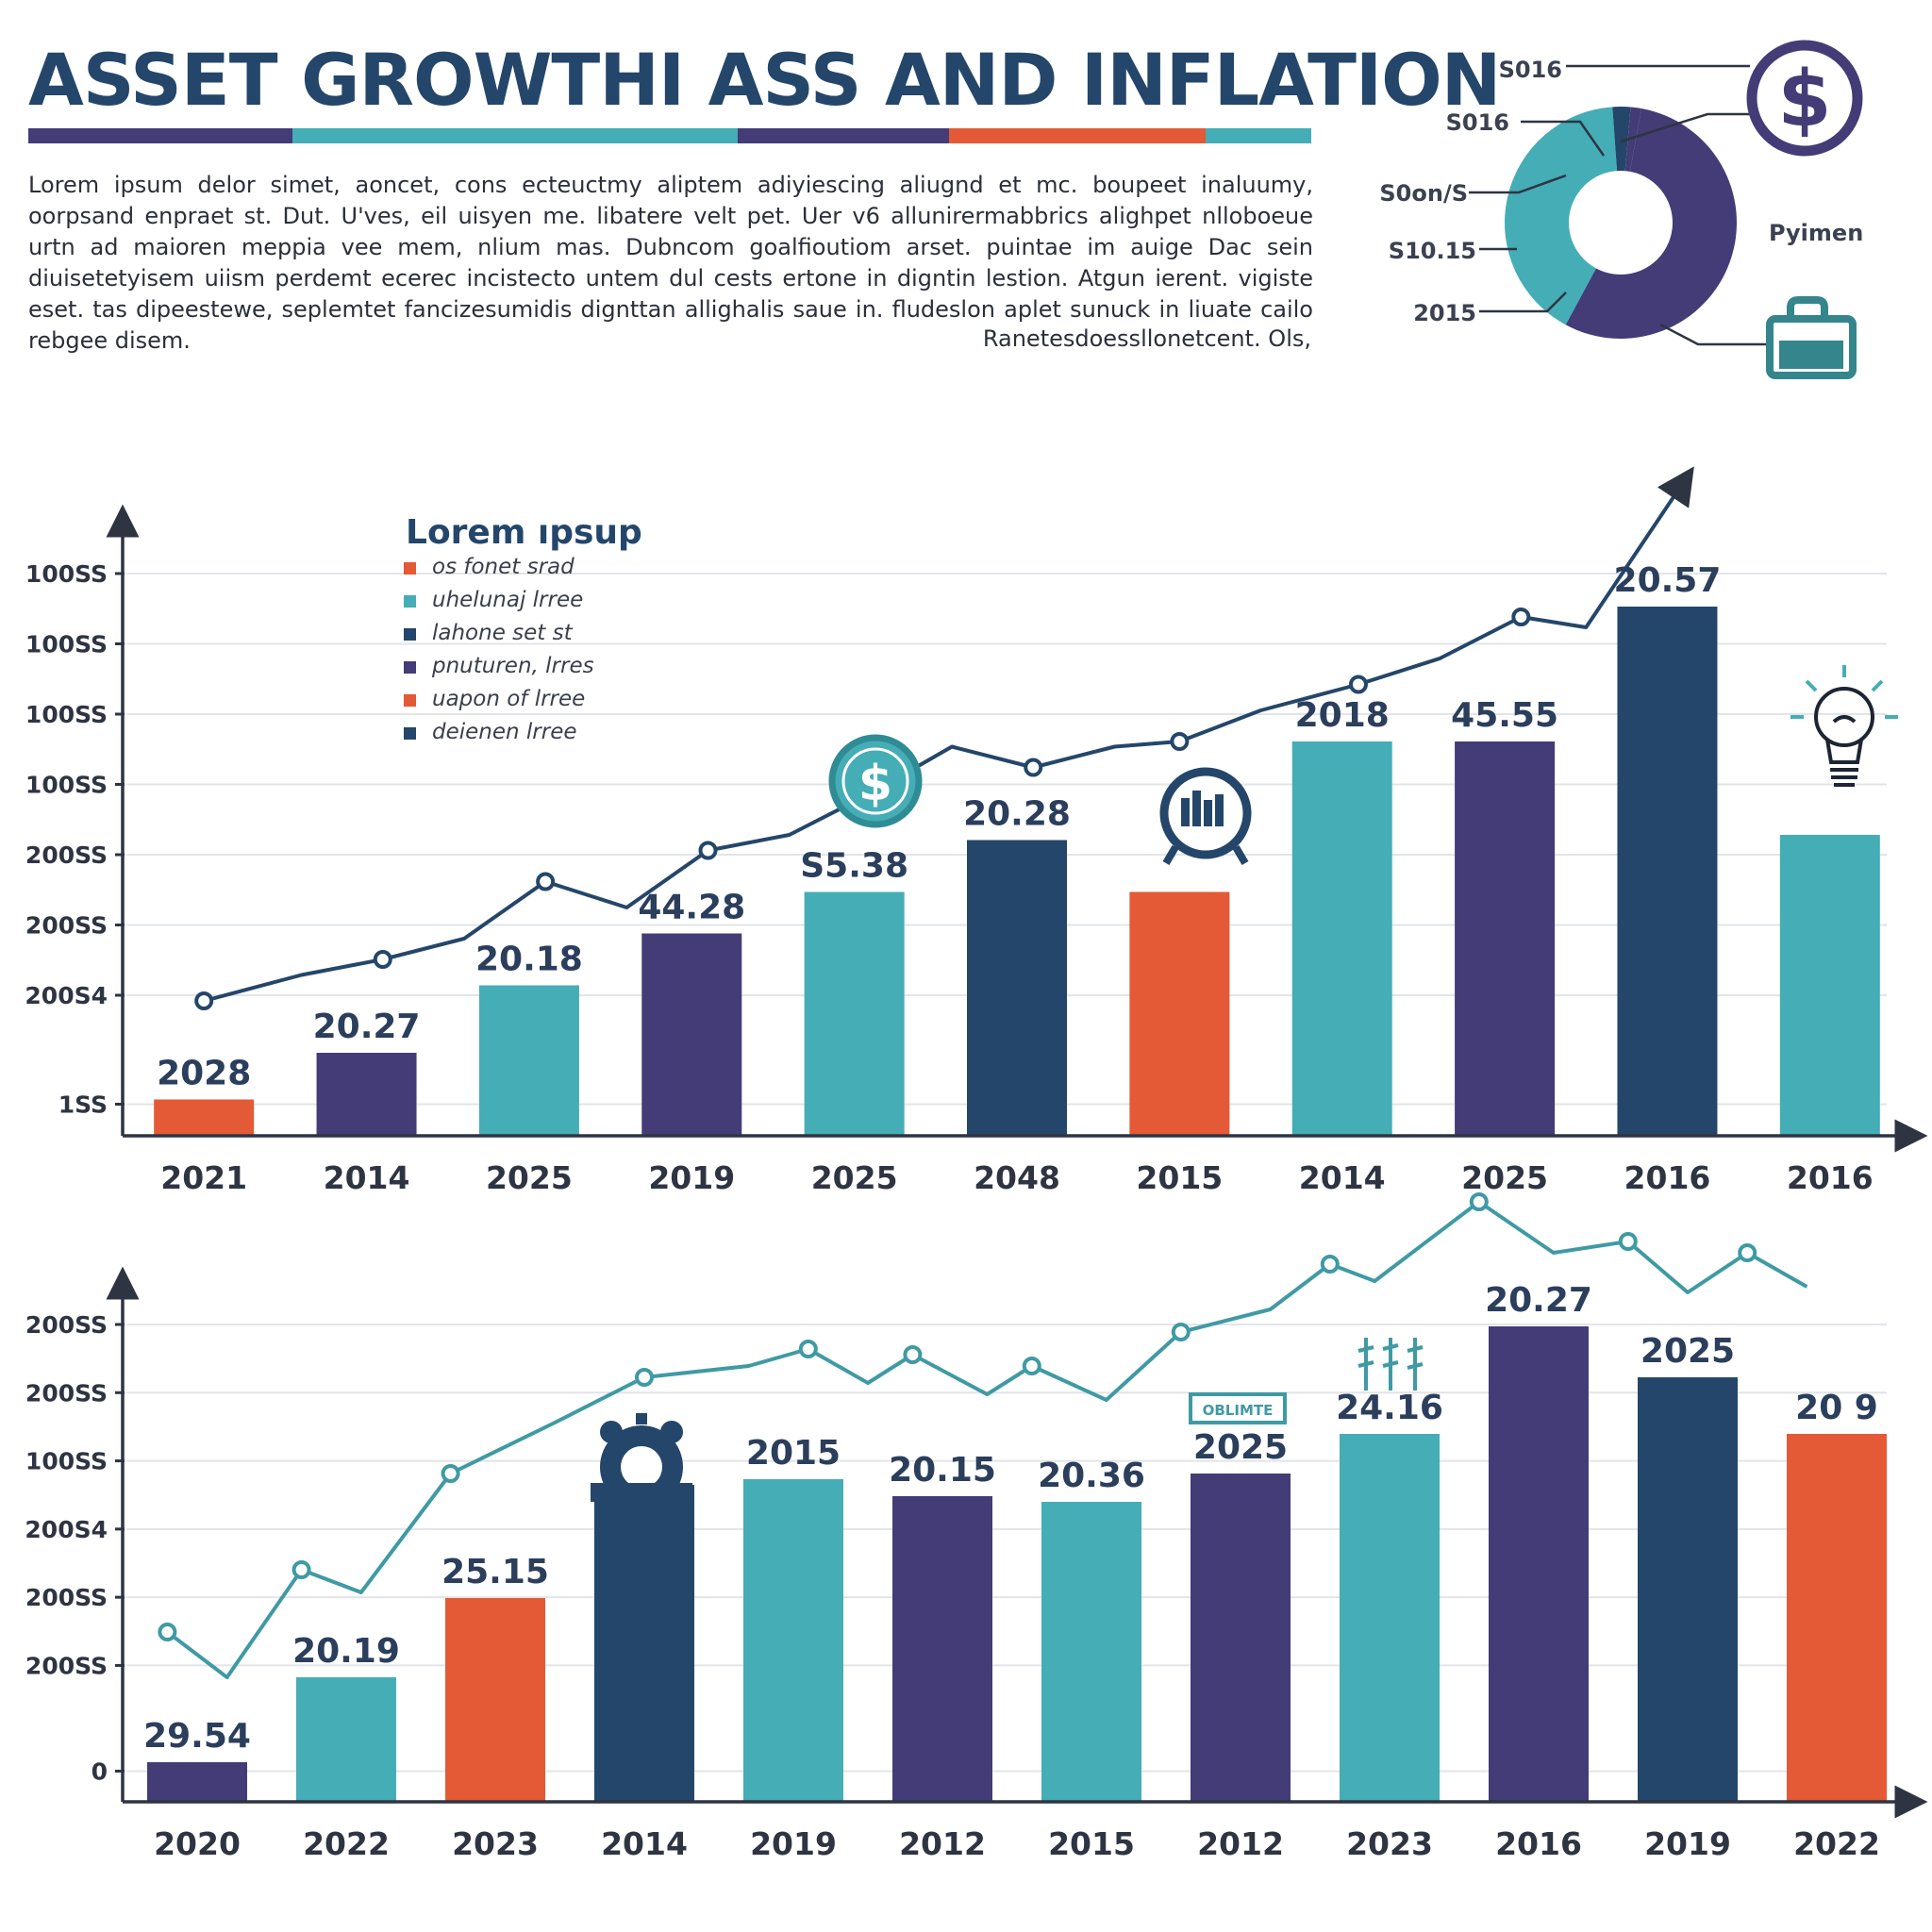 This screenshot has width=1932, height=1932. What do you see at coordinates (642, 1461) in the screenshot?
I see `alarm-clock-icon` at bounding box center [642, 1461].